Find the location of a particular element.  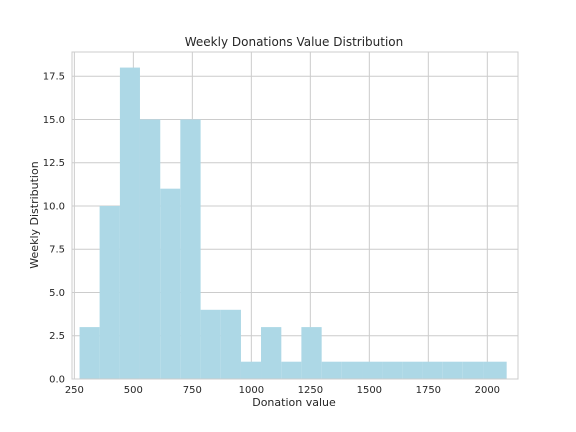

y-tick-label: 7.5 is located at coordinates (57, 250).